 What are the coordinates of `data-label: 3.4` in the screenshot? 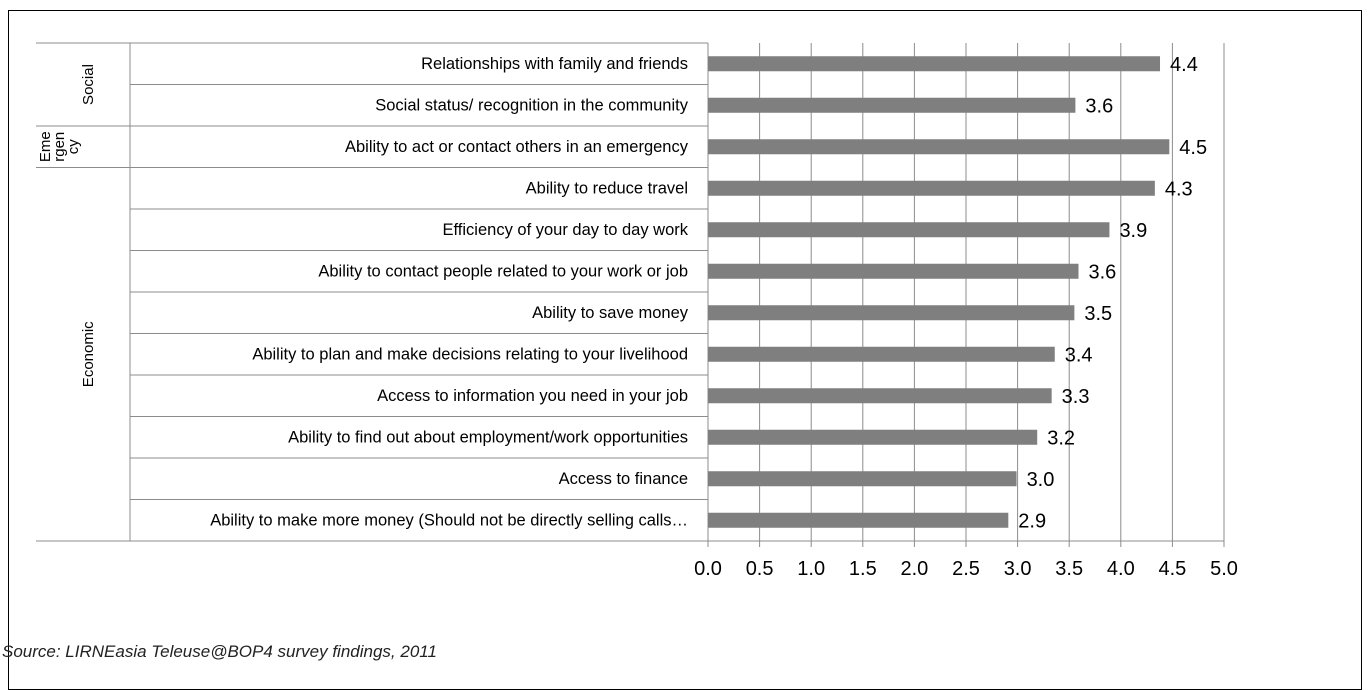 It's located at (1079, 355).